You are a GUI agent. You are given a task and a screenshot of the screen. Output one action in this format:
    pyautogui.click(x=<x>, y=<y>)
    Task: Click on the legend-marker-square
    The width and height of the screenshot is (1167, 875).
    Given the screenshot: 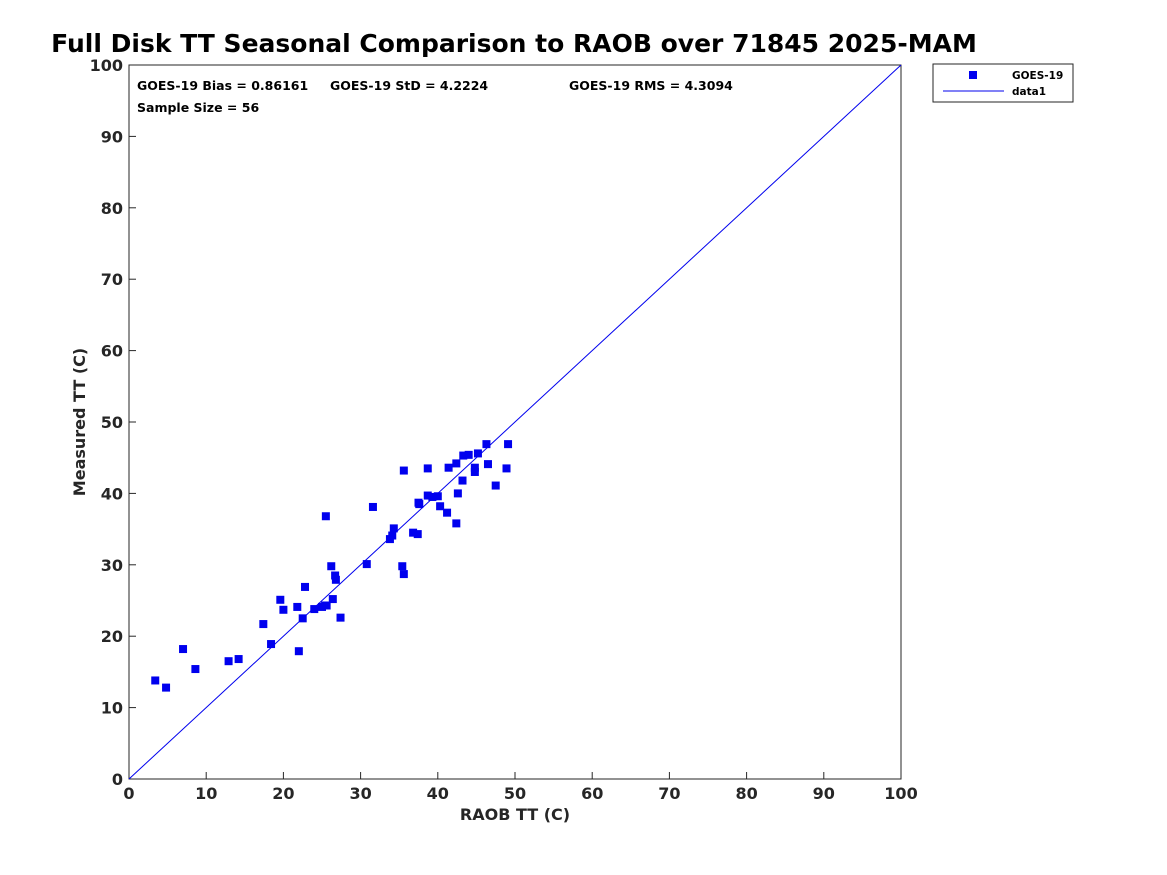 What is the action you would take?
    pyautogui.click(x=973, y=75)
    